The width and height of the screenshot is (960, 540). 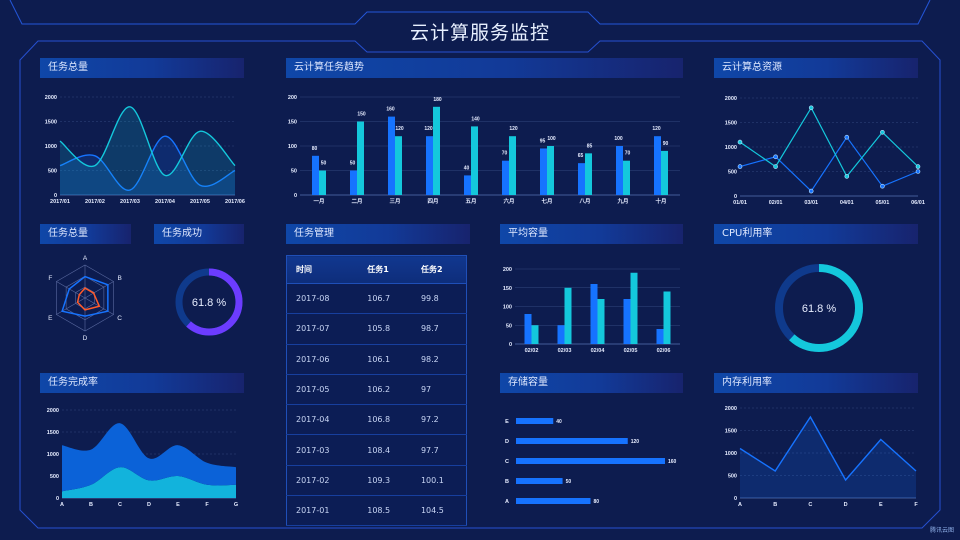 I want to click on column-header: 任务2, so click(x=439, y=269).